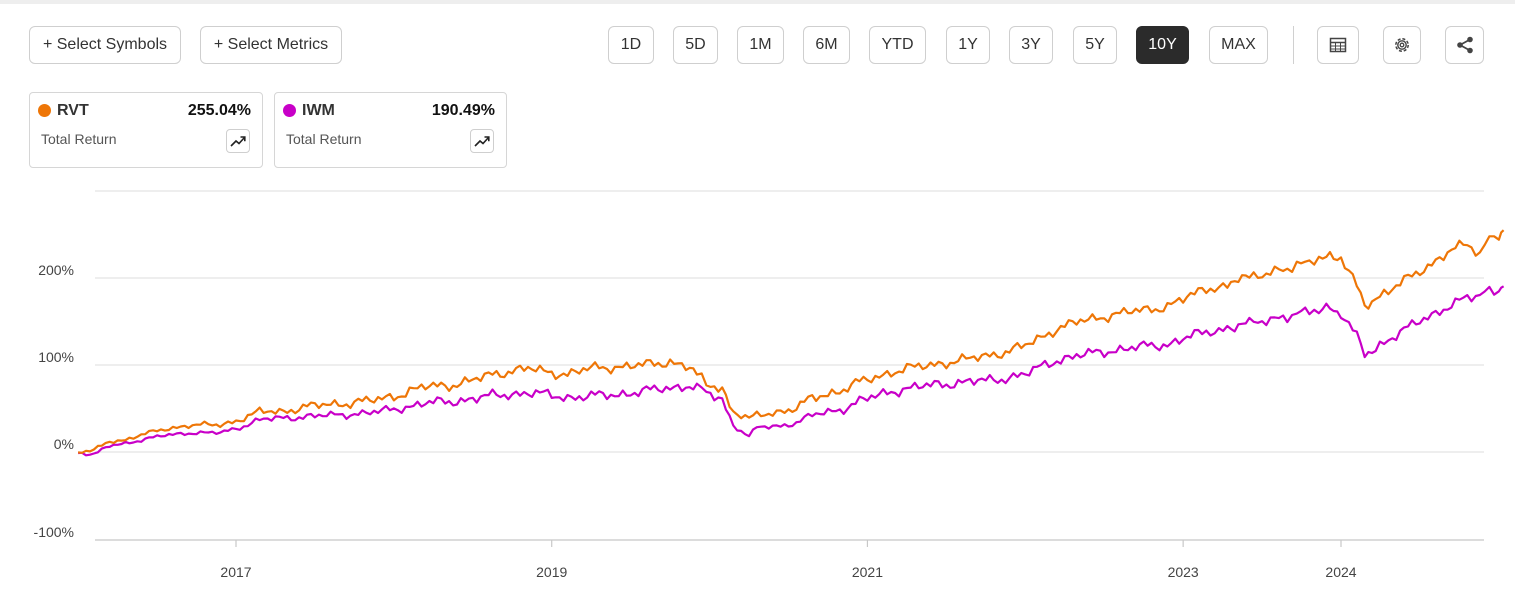  I want to click on rvt-color-dot, so click(44, 110).